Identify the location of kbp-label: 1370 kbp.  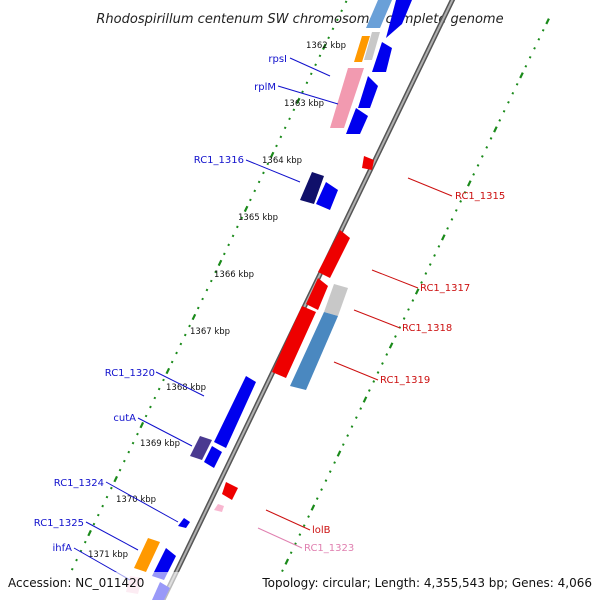
(136, 500).